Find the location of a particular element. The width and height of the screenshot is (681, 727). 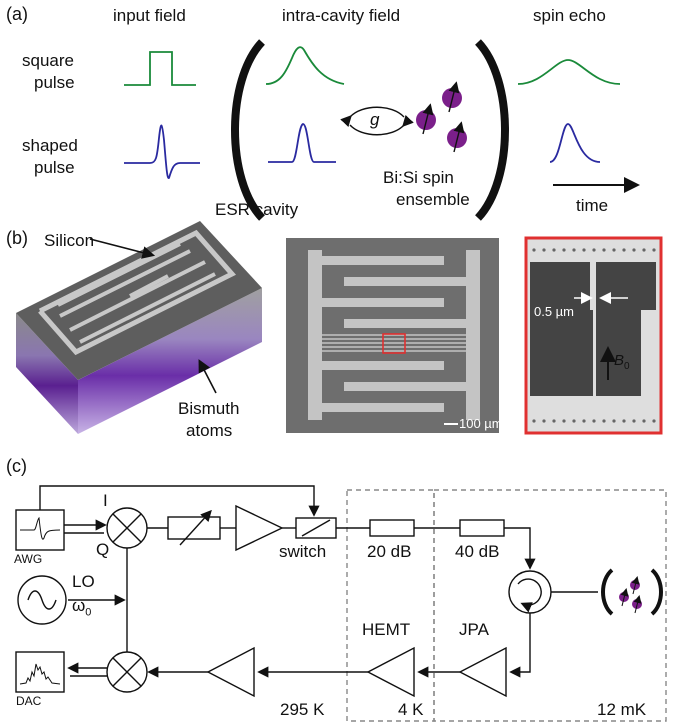

coupling-g: g is located at coordinates (375, 119).